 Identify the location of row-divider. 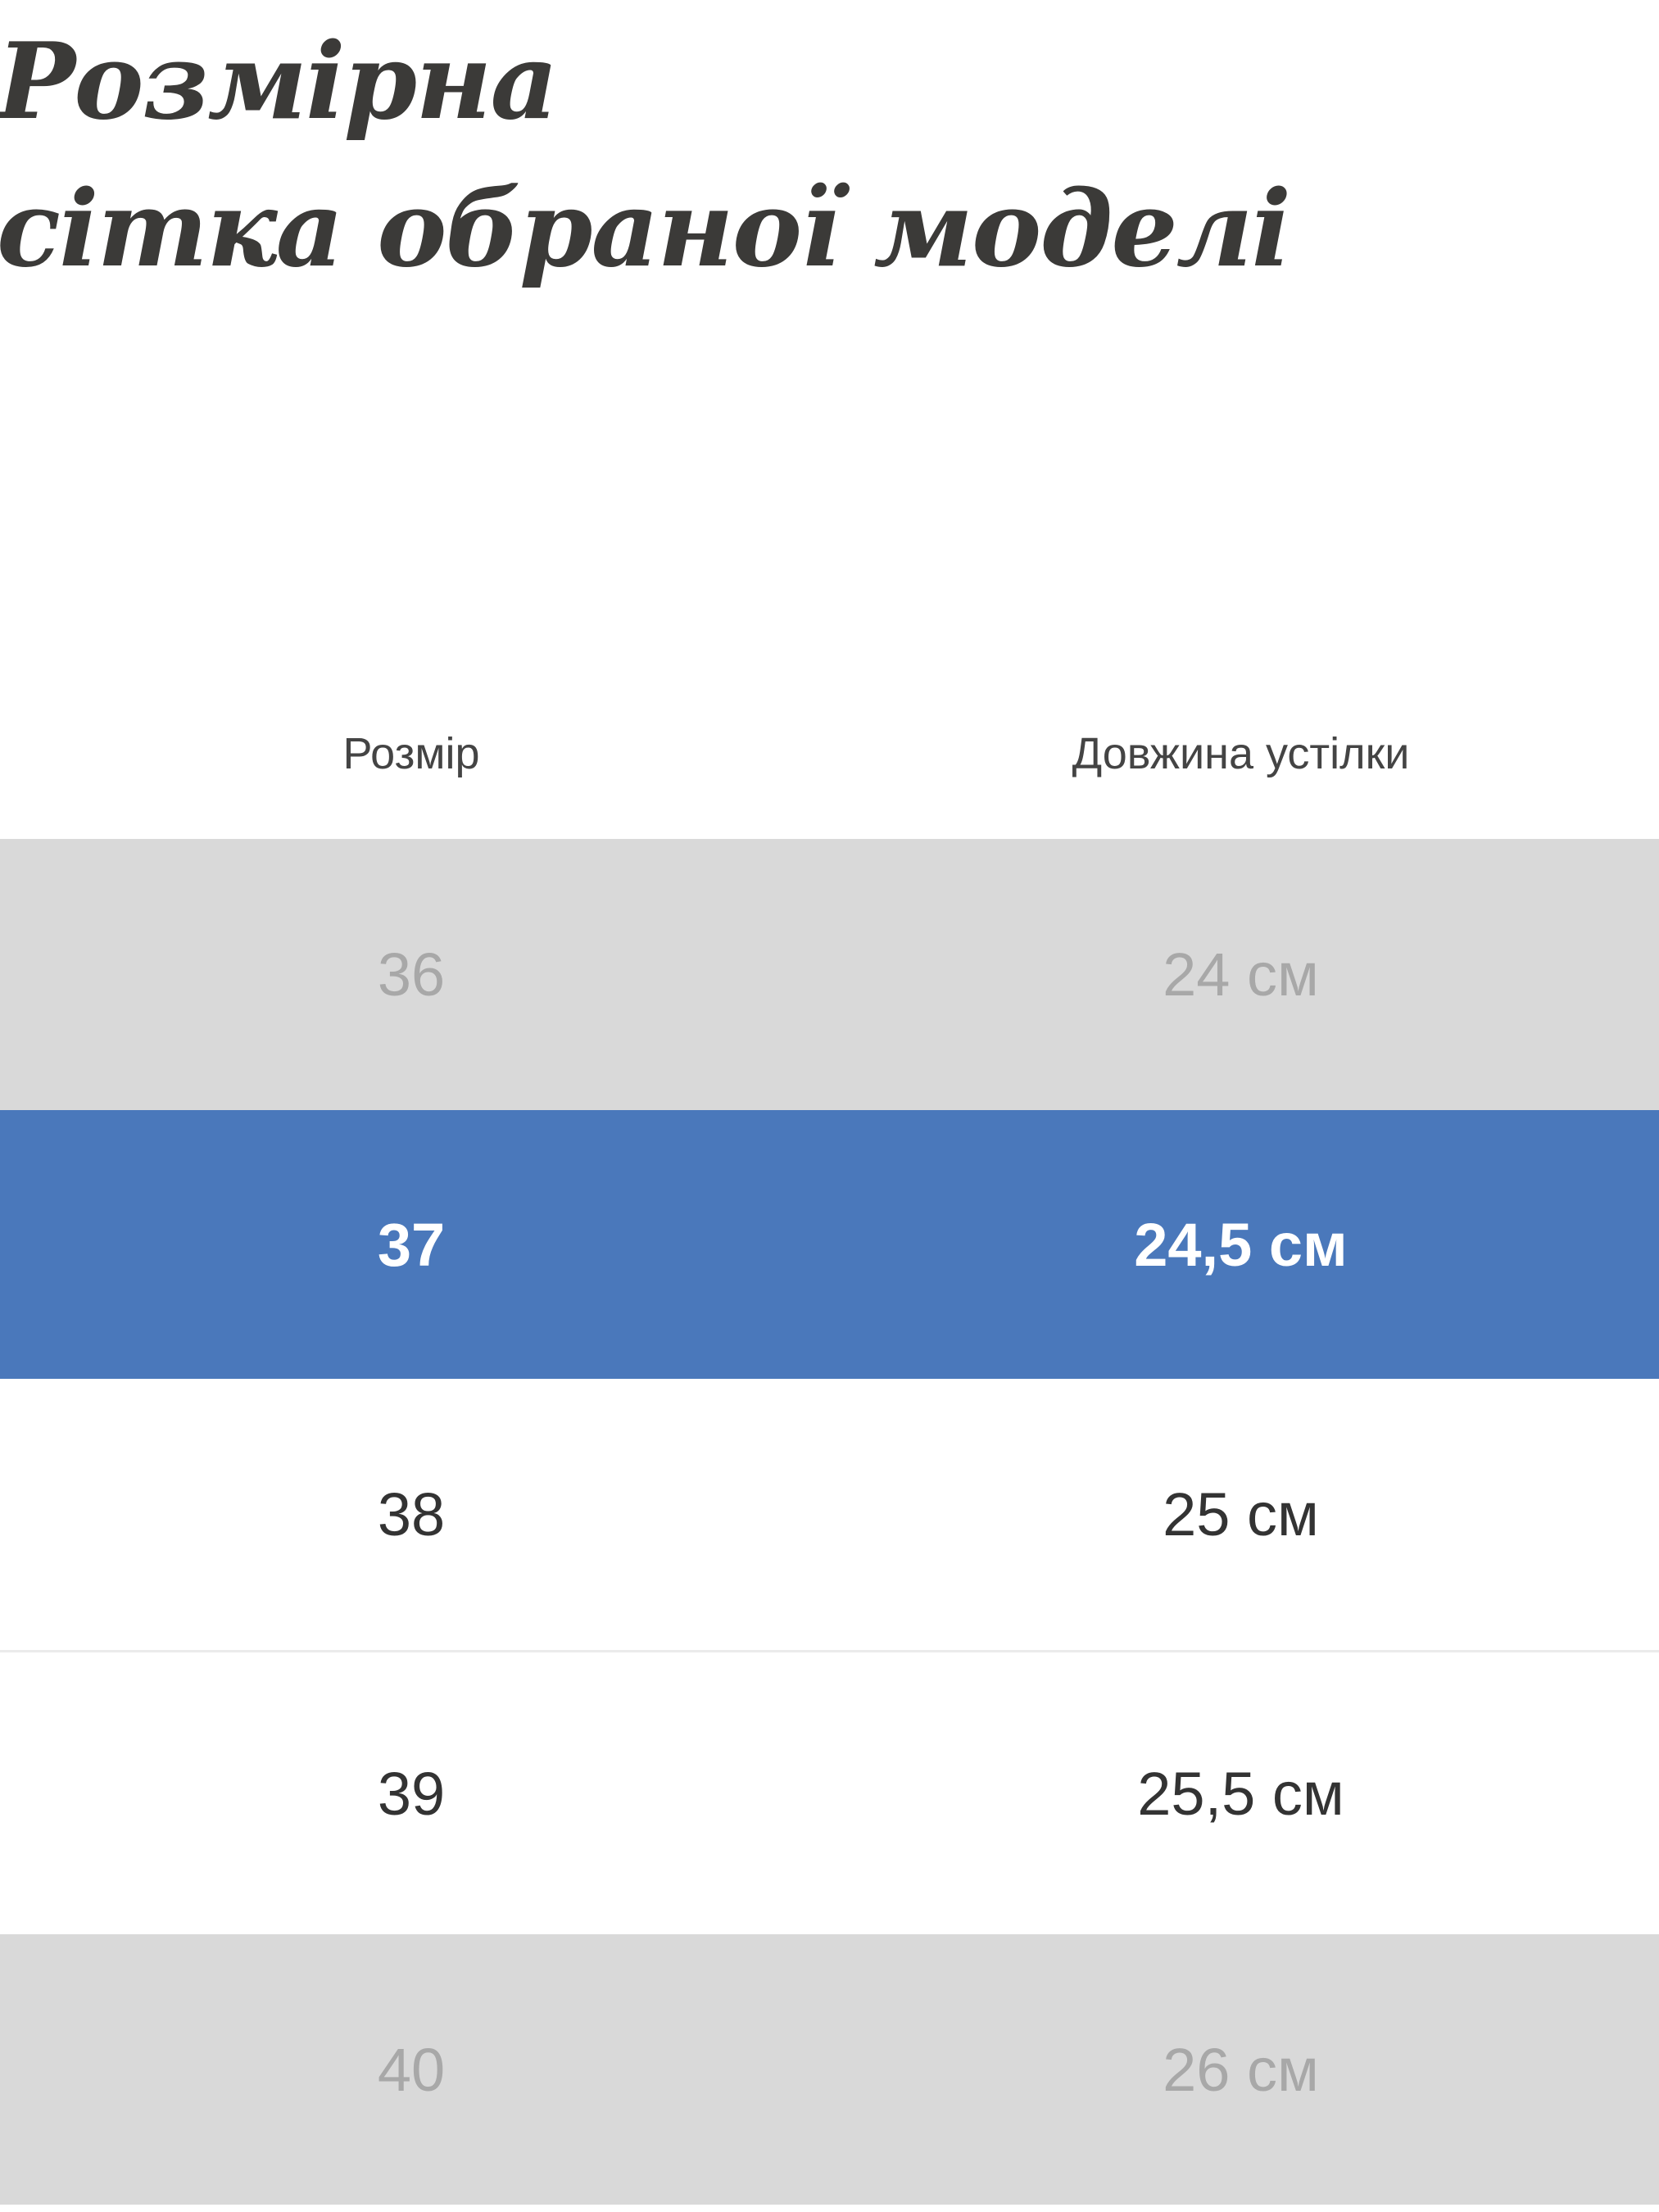
(829, 1651).